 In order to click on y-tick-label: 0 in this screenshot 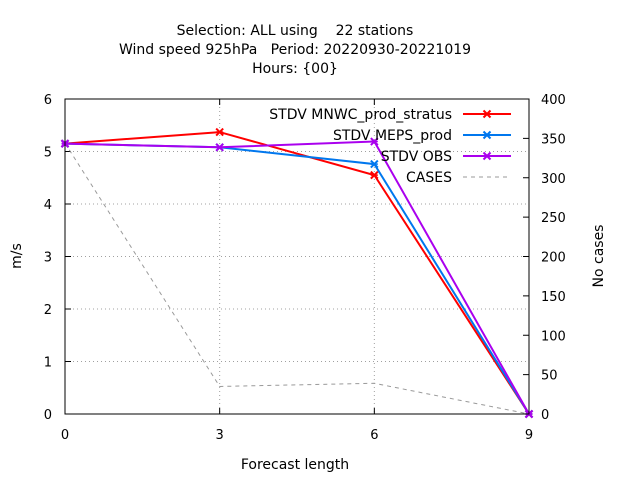, I will do `click(48, 415)`.